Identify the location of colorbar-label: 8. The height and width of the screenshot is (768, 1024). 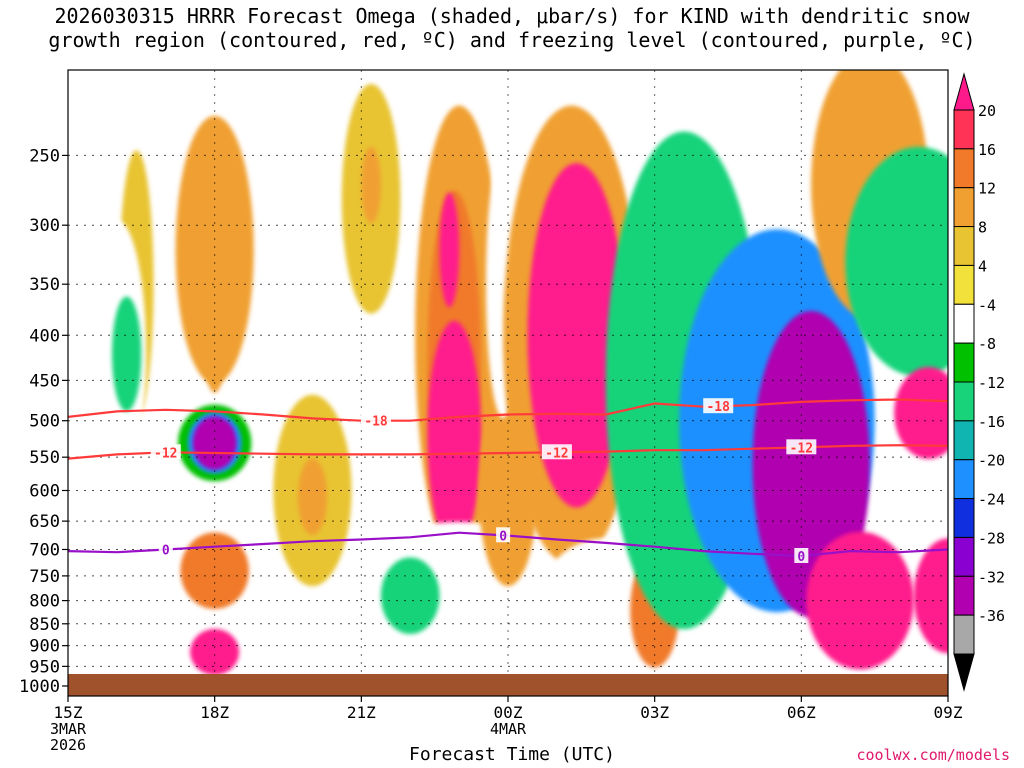
(982, 228).